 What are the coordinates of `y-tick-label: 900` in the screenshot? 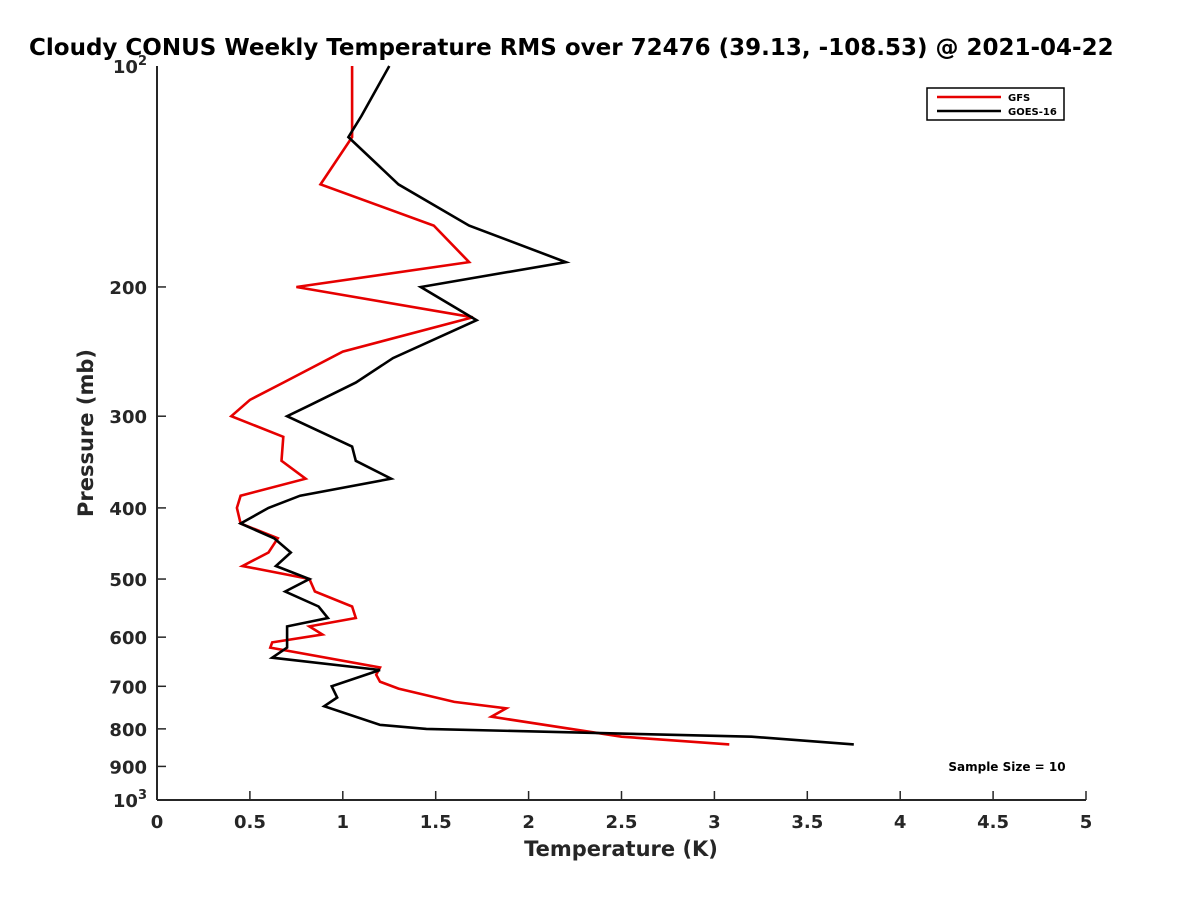 It's located at (128, 767).